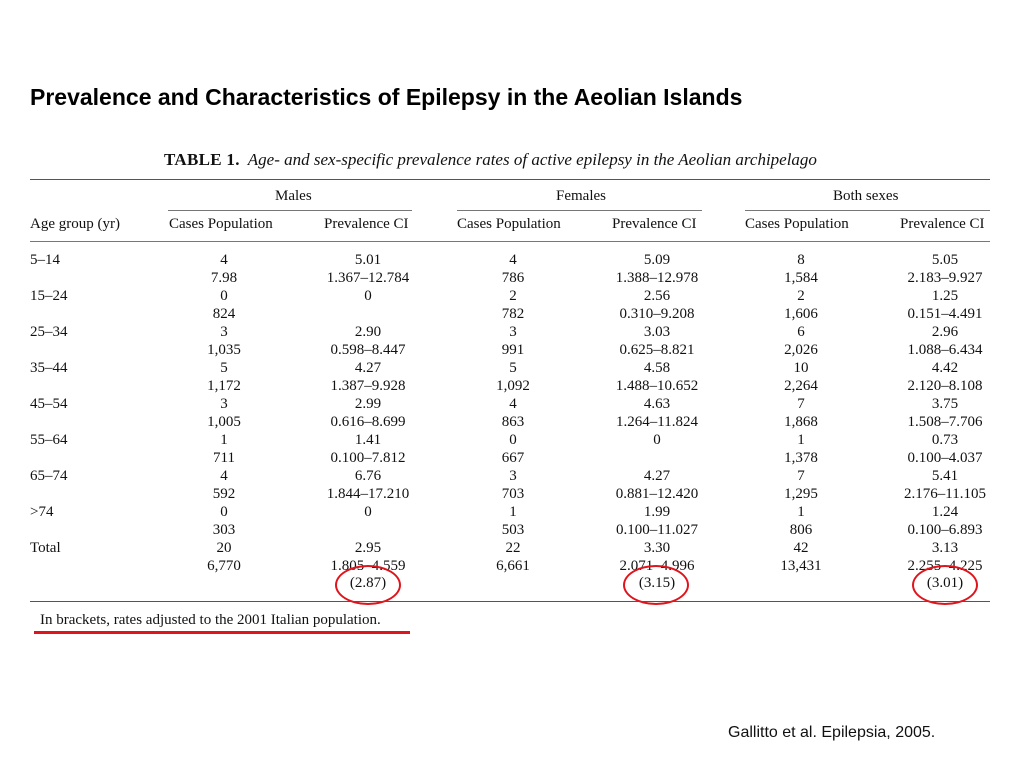 Image resolution: width=1024 pixels, height=768 pixels. I want to click on both-population-cell: 806, so click(801, 530).